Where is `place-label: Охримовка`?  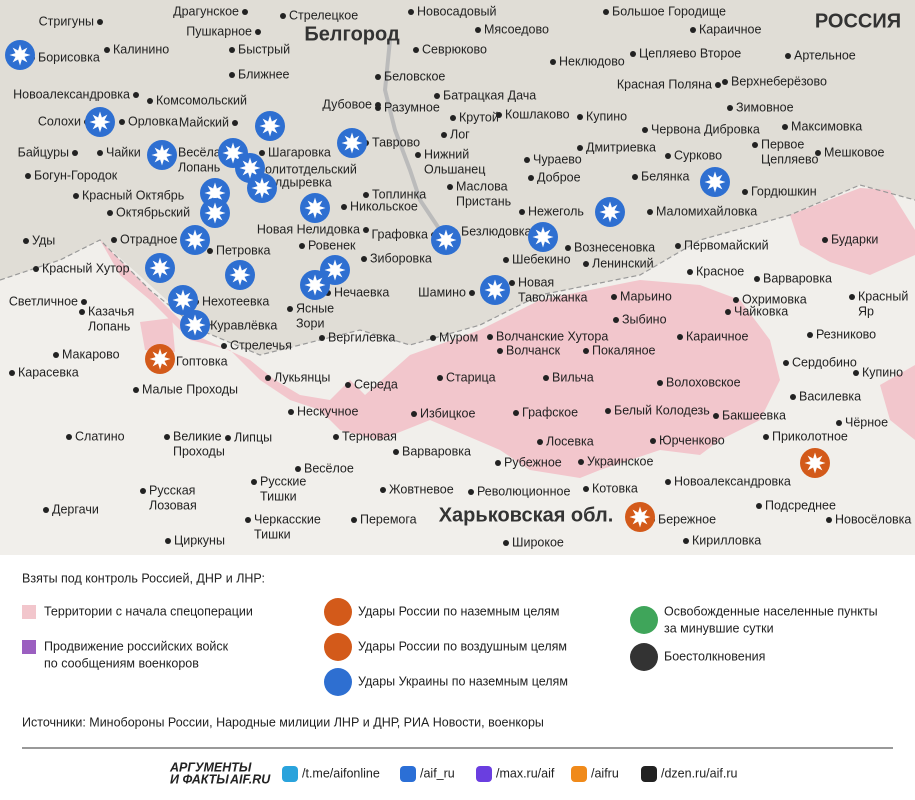 place-label: Охримовка is located at coordinates (774, 299).